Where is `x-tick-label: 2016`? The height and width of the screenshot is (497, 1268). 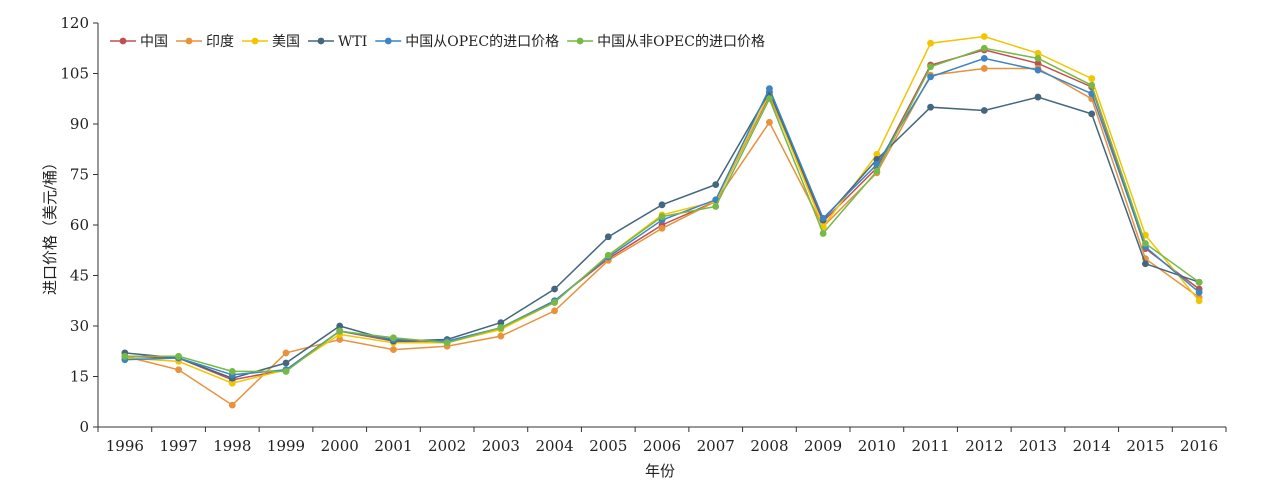 x-tick-label: 2016 is located at coordinates (1199, 446).